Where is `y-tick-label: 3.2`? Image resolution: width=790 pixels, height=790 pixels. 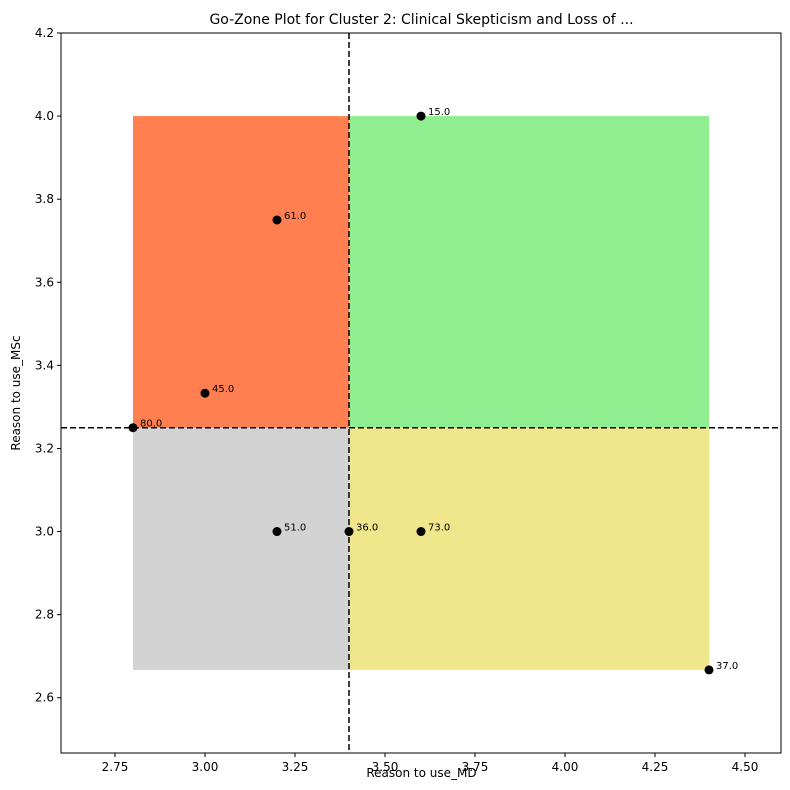 y-tick-label: 3.2 is located at coordinates (44, 448).